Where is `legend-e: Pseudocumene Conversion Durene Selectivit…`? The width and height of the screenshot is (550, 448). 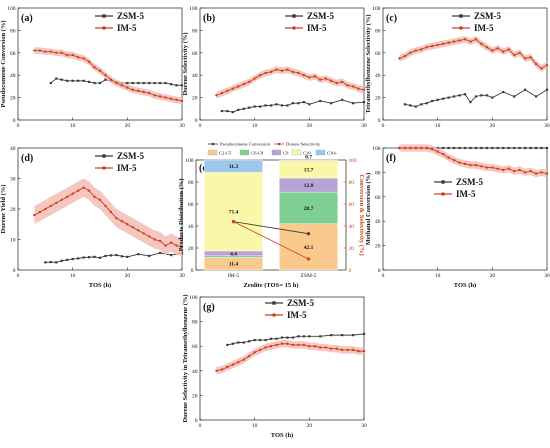 legend-e: Pseudocumene Conversion Durene Selectivit… is located at coordinates (272, 149).